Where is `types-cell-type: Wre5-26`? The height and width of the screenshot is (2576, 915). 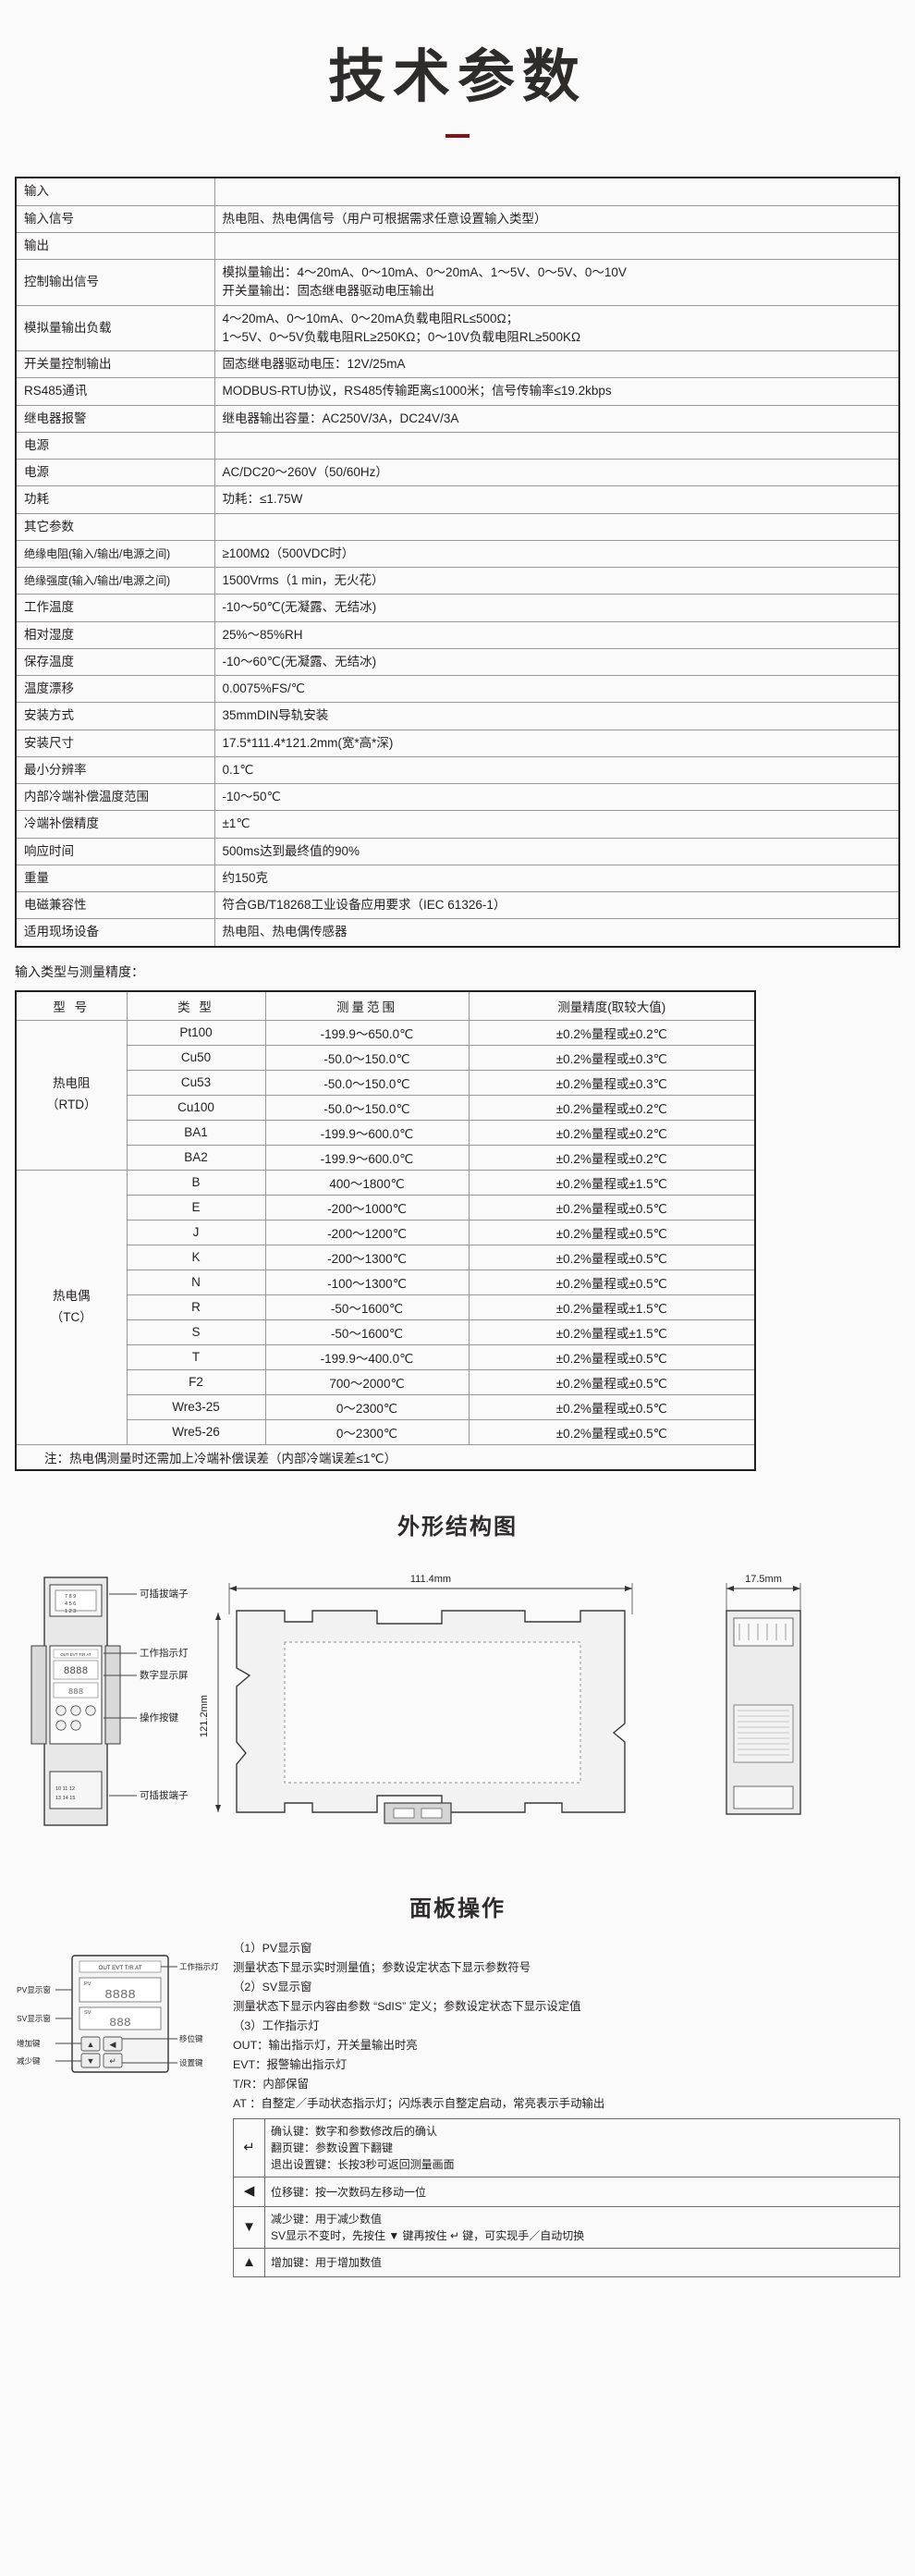
types-cell-type: Wre5-26 is located at coordinates (196, 1431).